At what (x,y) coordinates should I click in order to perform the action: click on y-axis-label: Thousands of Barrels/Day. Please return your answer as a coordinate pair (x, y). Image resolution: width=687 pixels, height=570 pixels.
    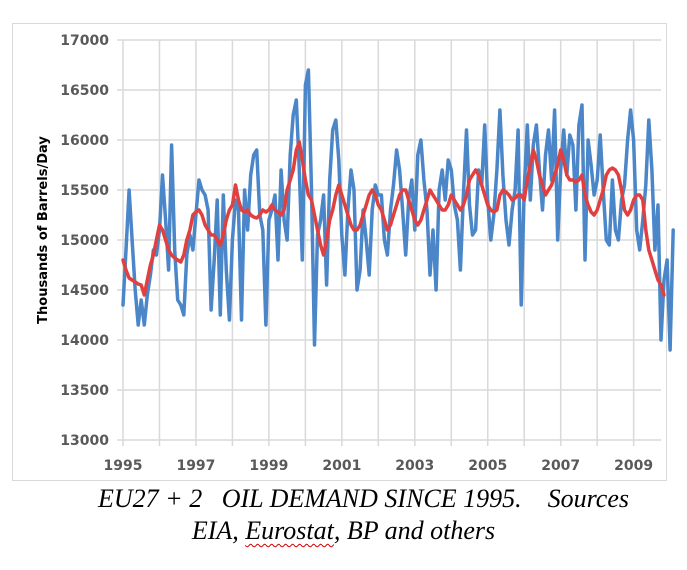
    Looking at the image, I should click on (43, 230).